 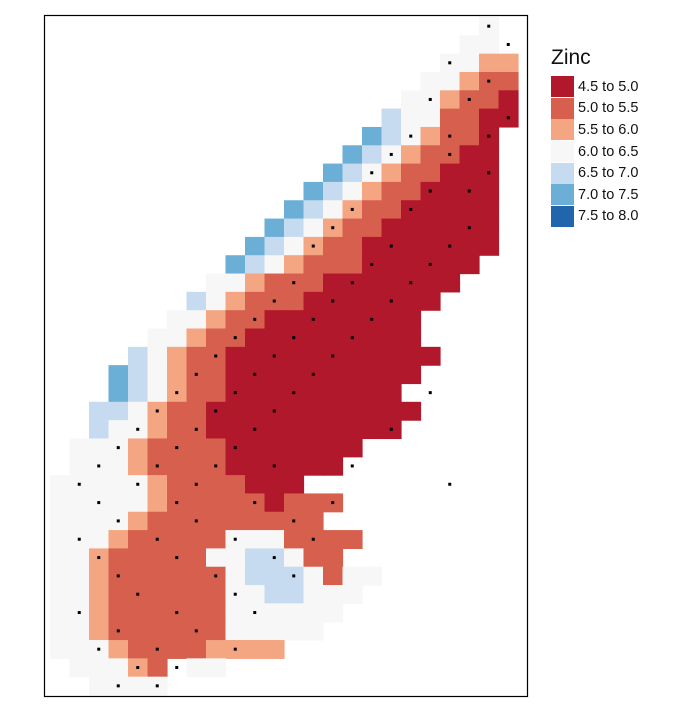 I want to click on legend-item: 5.0 to 5.5, so click(x=616, y=108).